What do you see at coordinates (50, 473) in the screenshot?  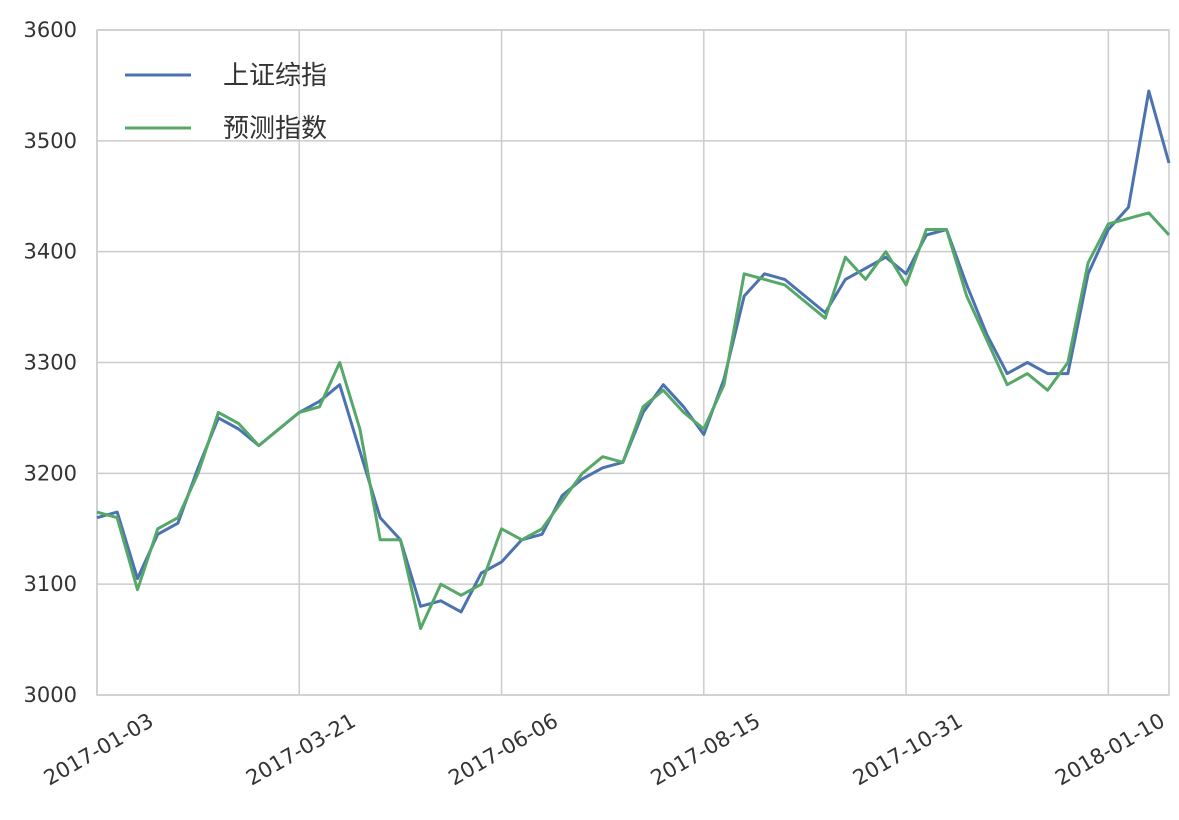 I see `y-tick-label: 3200` at bounding box center [50, 473].